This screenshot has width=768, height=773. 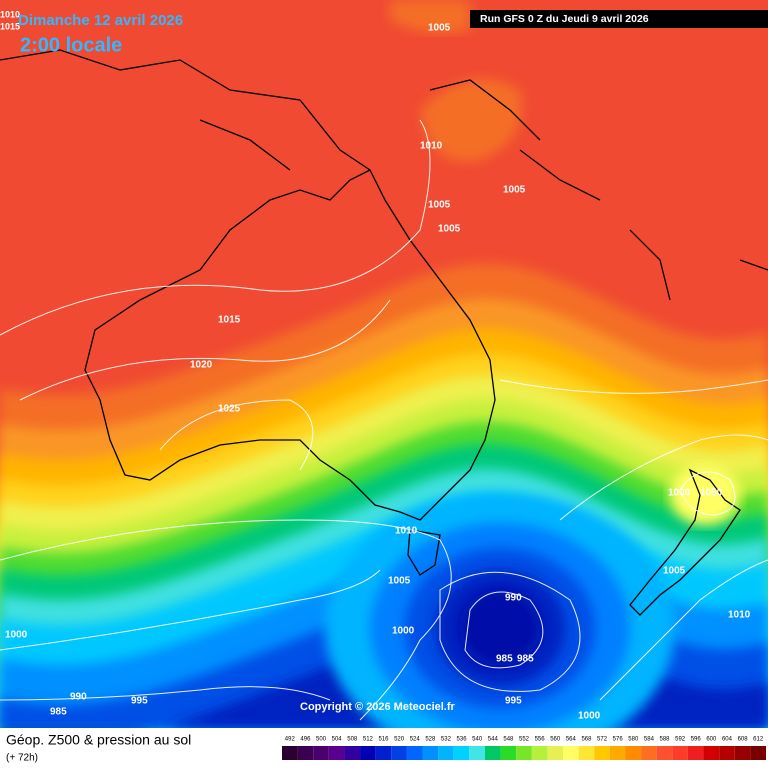 What do you see at coordinates (229, 320) in the screenshot?
I see `isobar-label: 1015` at bounding box center [229, 320].